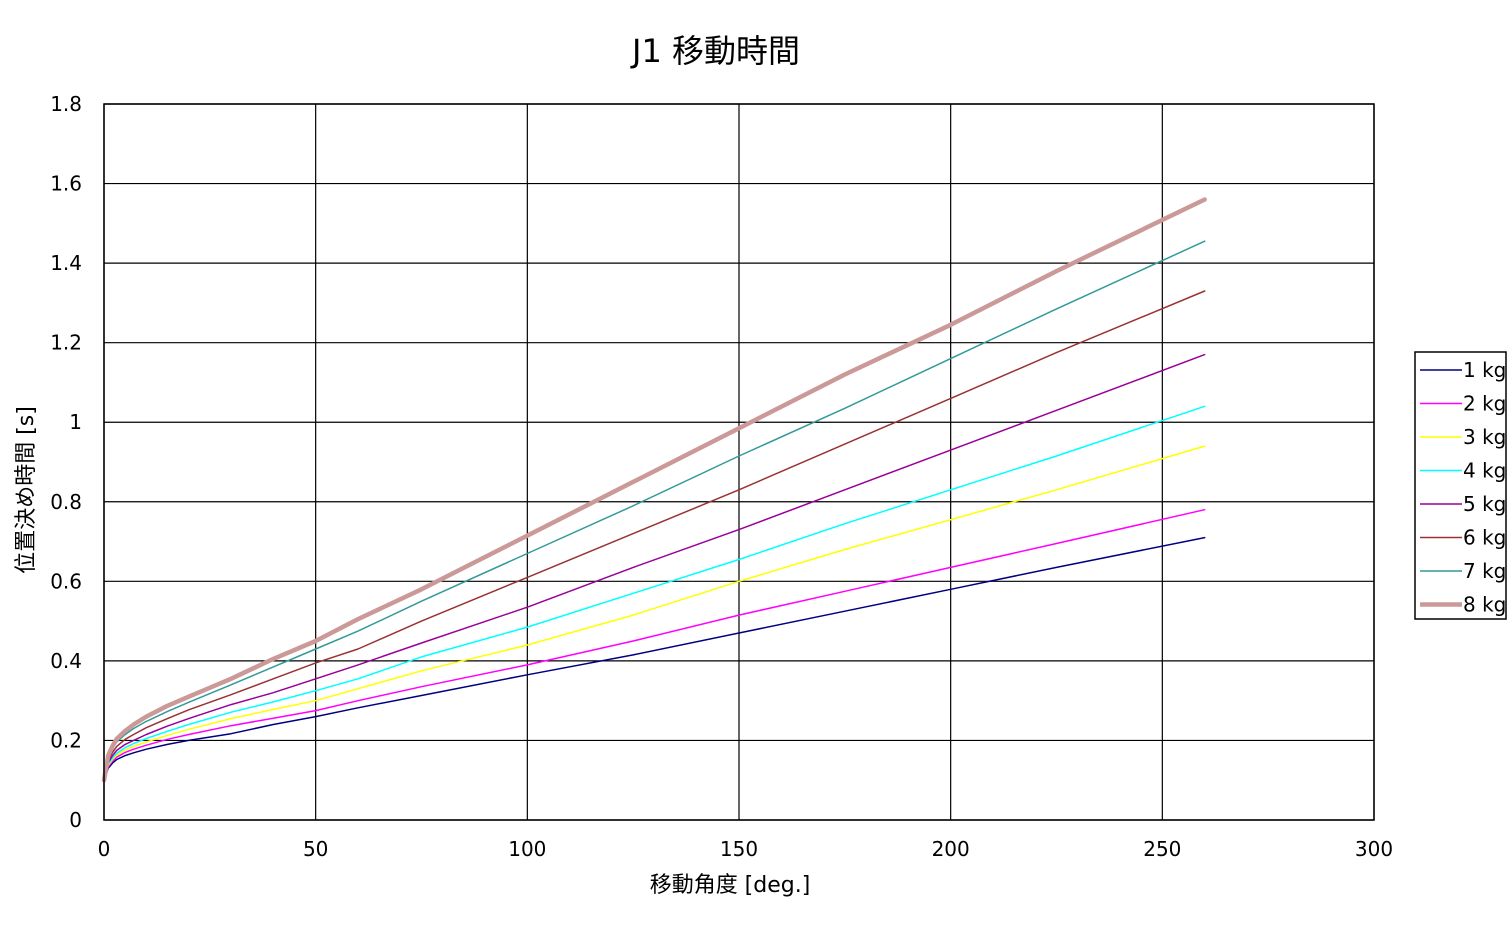 This screenshot has height=926, width=1511. What do you see at coordinates (66, 502) in the screenshot?
I see `y-tick-label: 0.8` at bounding box center [66, 502].